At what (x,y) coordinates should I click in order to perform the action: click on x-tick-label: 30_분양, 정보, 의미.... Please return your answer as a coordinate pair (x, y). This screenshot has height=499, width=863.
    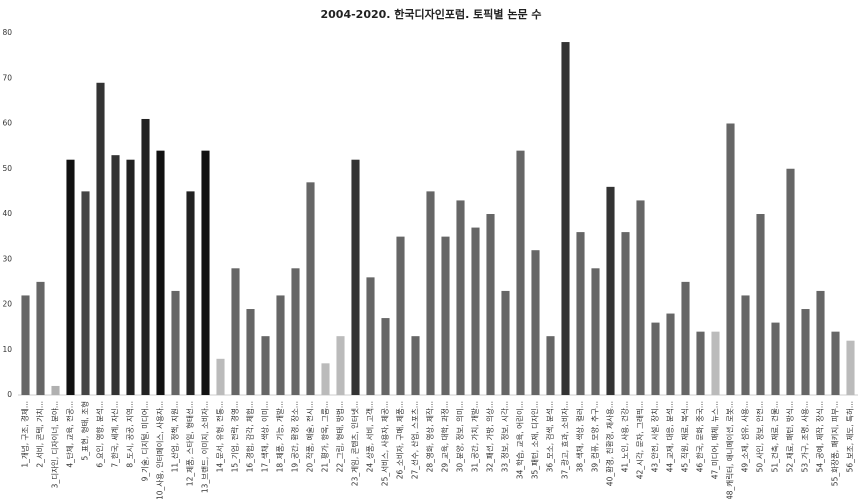
    Looking at the image, I should click on (460, 436).